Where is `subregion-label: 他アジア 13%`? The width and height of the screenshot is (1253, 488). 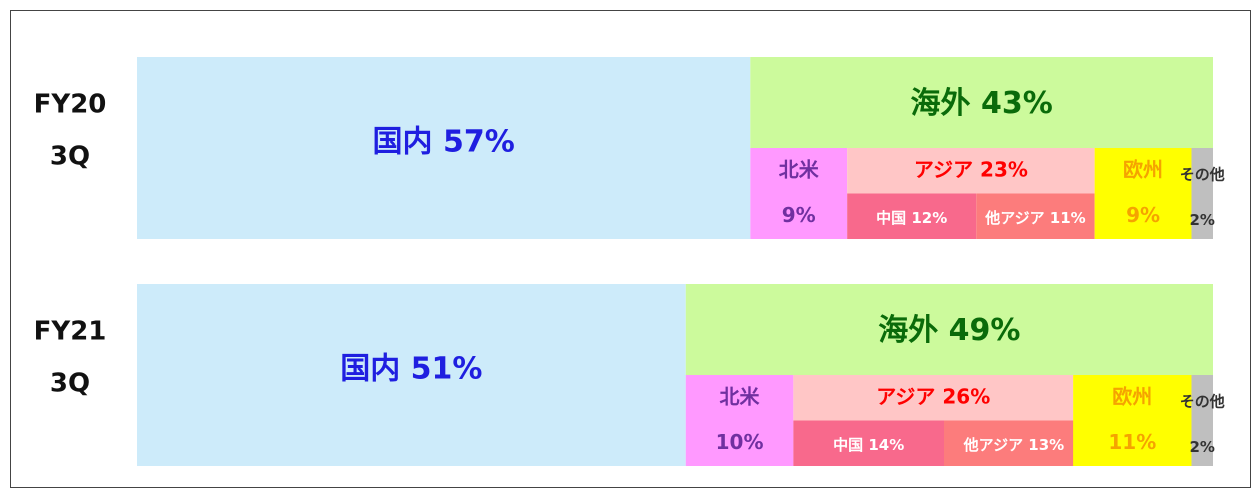
subregion-label: 他アジア 13% is located at coordinates (1014, 445).